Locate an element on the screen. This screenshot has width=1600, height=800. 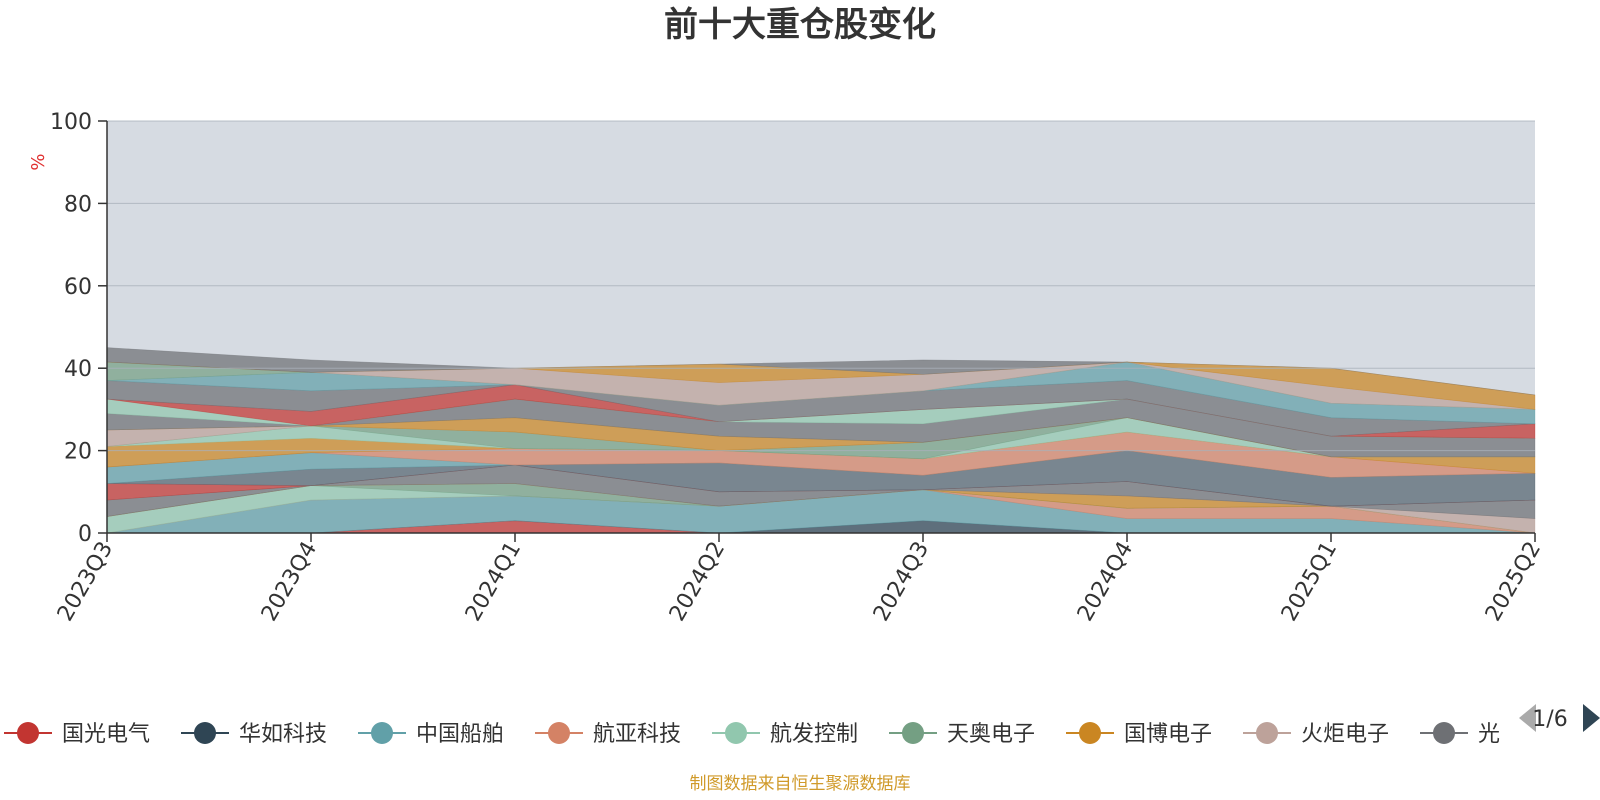
y-tick-label: 60 is located at coordinates (78, 287).